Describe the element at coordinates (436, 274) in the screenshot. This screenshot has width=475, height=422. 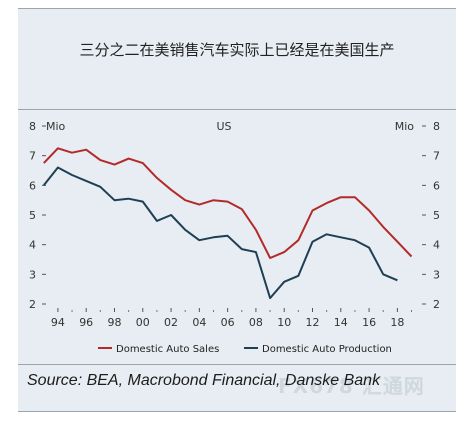
I see `y-tick-label-right: 3` at that location.